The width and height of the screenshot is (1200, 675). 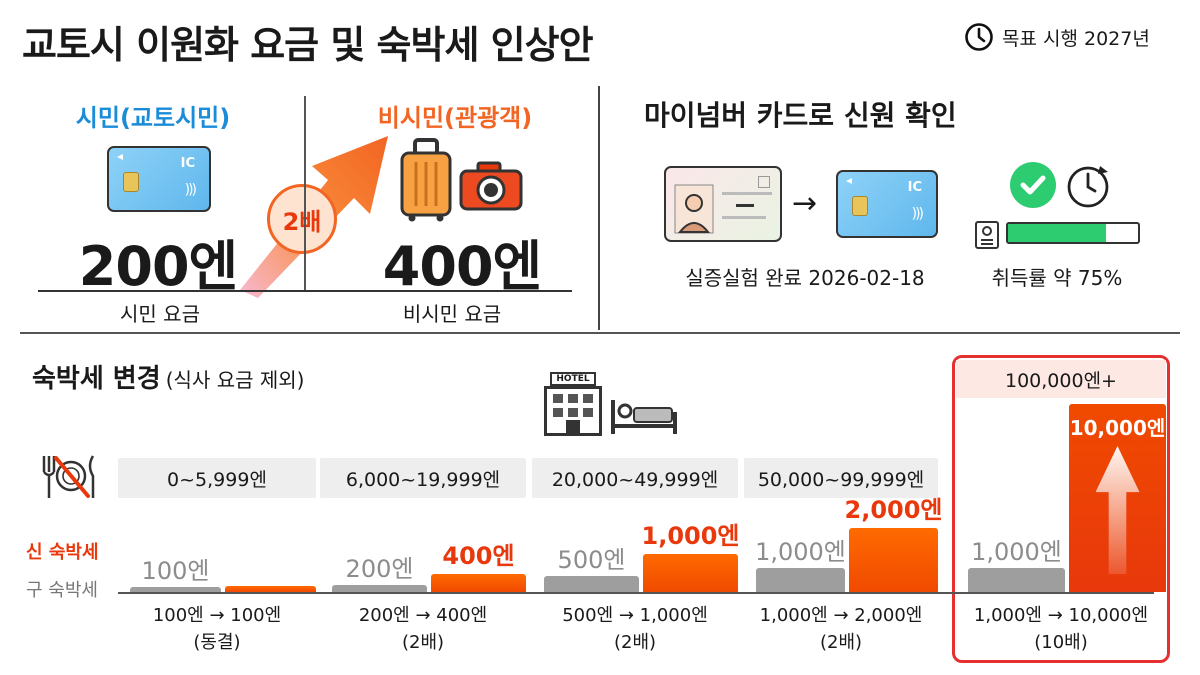 I want to click on tier-range-label: 0~5,999엔, so click(x=217, y=478).